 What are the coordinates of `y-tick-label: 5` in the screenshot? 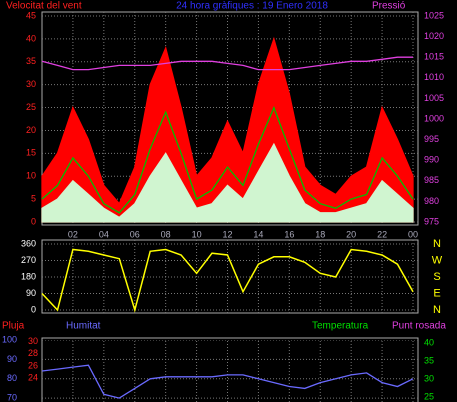 It's located at (33, 198).